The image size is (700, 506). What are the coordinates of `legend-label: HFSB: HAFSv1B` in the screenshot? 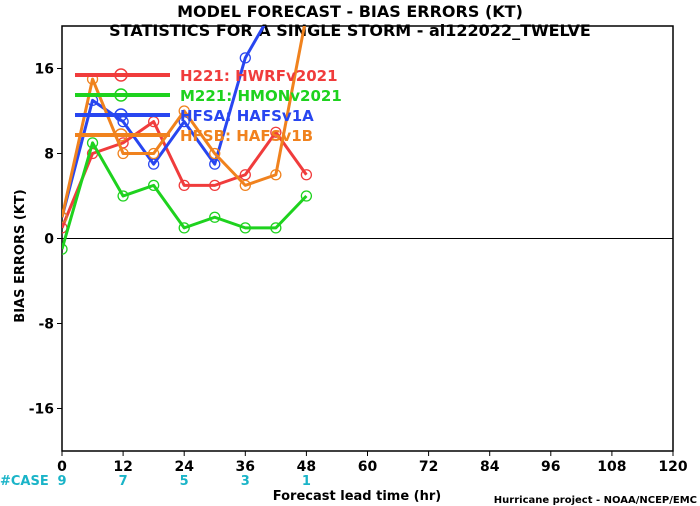 It's located at (246, 136).